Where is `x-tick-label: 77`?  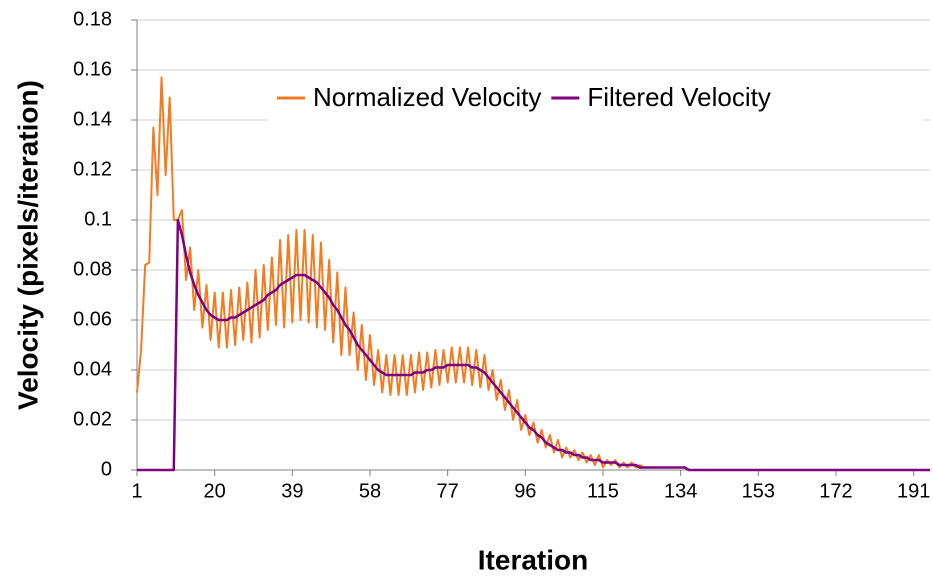
x-tick-label: 77 is located at coordinates (448, 491).